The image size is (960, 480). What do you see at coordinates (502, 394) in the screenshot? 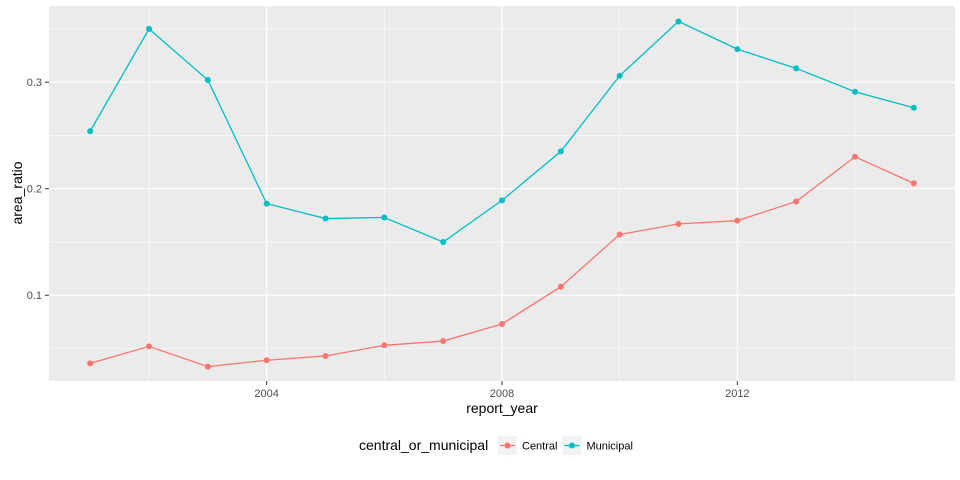
I see `x-tick-label: 2008` at bounding box center [502, 394].